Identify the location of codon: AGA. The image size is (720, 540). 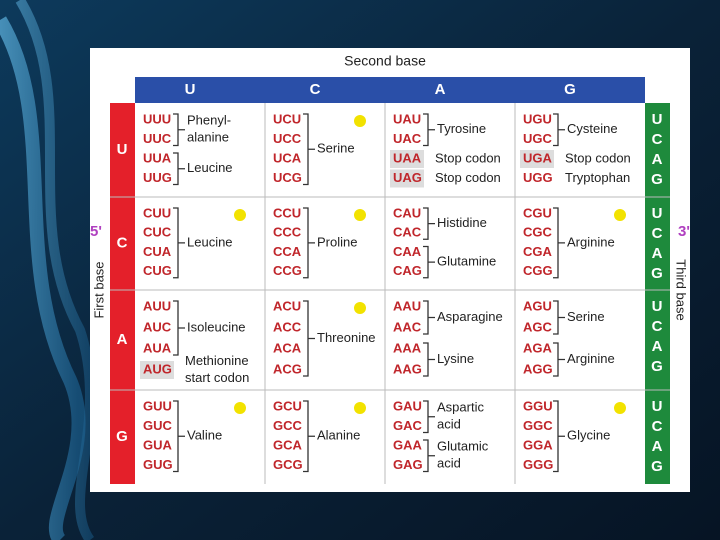
(538, 347).